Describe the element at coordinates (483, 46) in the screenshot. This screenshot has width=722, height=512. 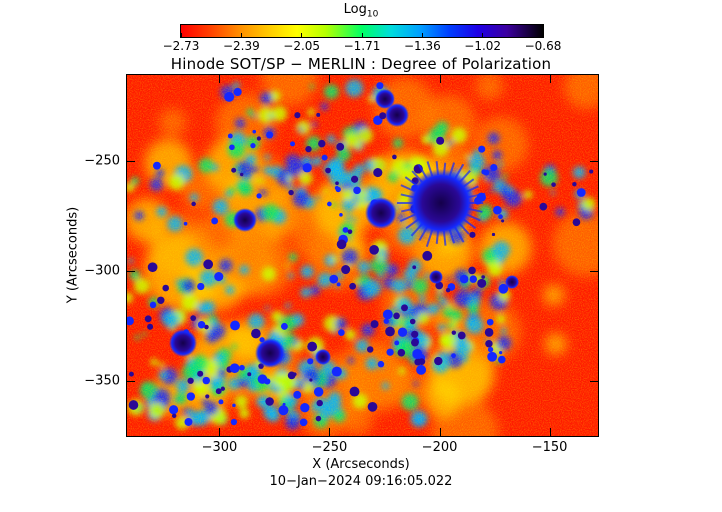
I see `colorbar-tick-label: −1.02` at that location.